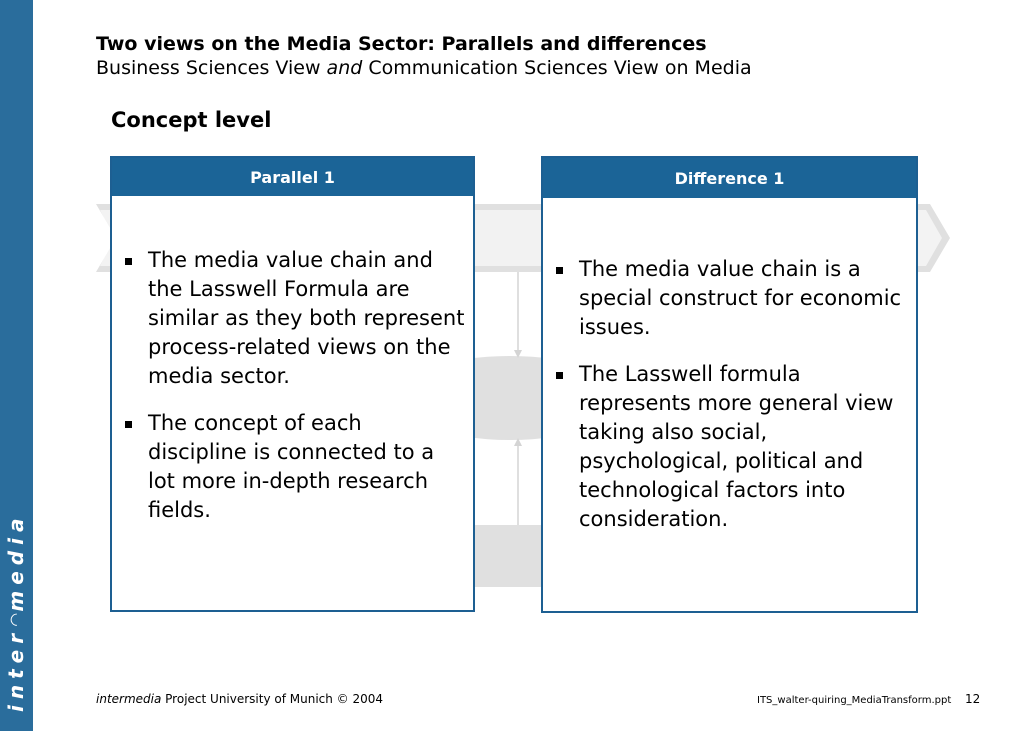 The image size is (1023, 731). I want to click on footer-text: Project University of Munich © 2004, so click(272, 699).